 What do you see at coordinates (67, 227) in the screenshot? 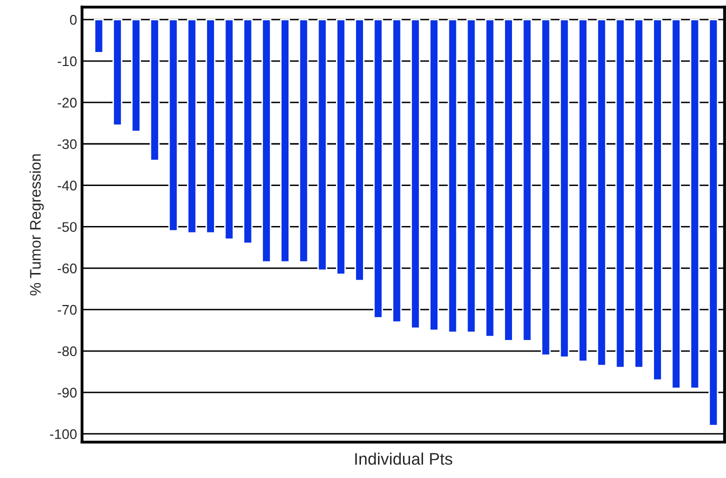
I see `y-tick-label: -50` at bounding box center [67, 227].